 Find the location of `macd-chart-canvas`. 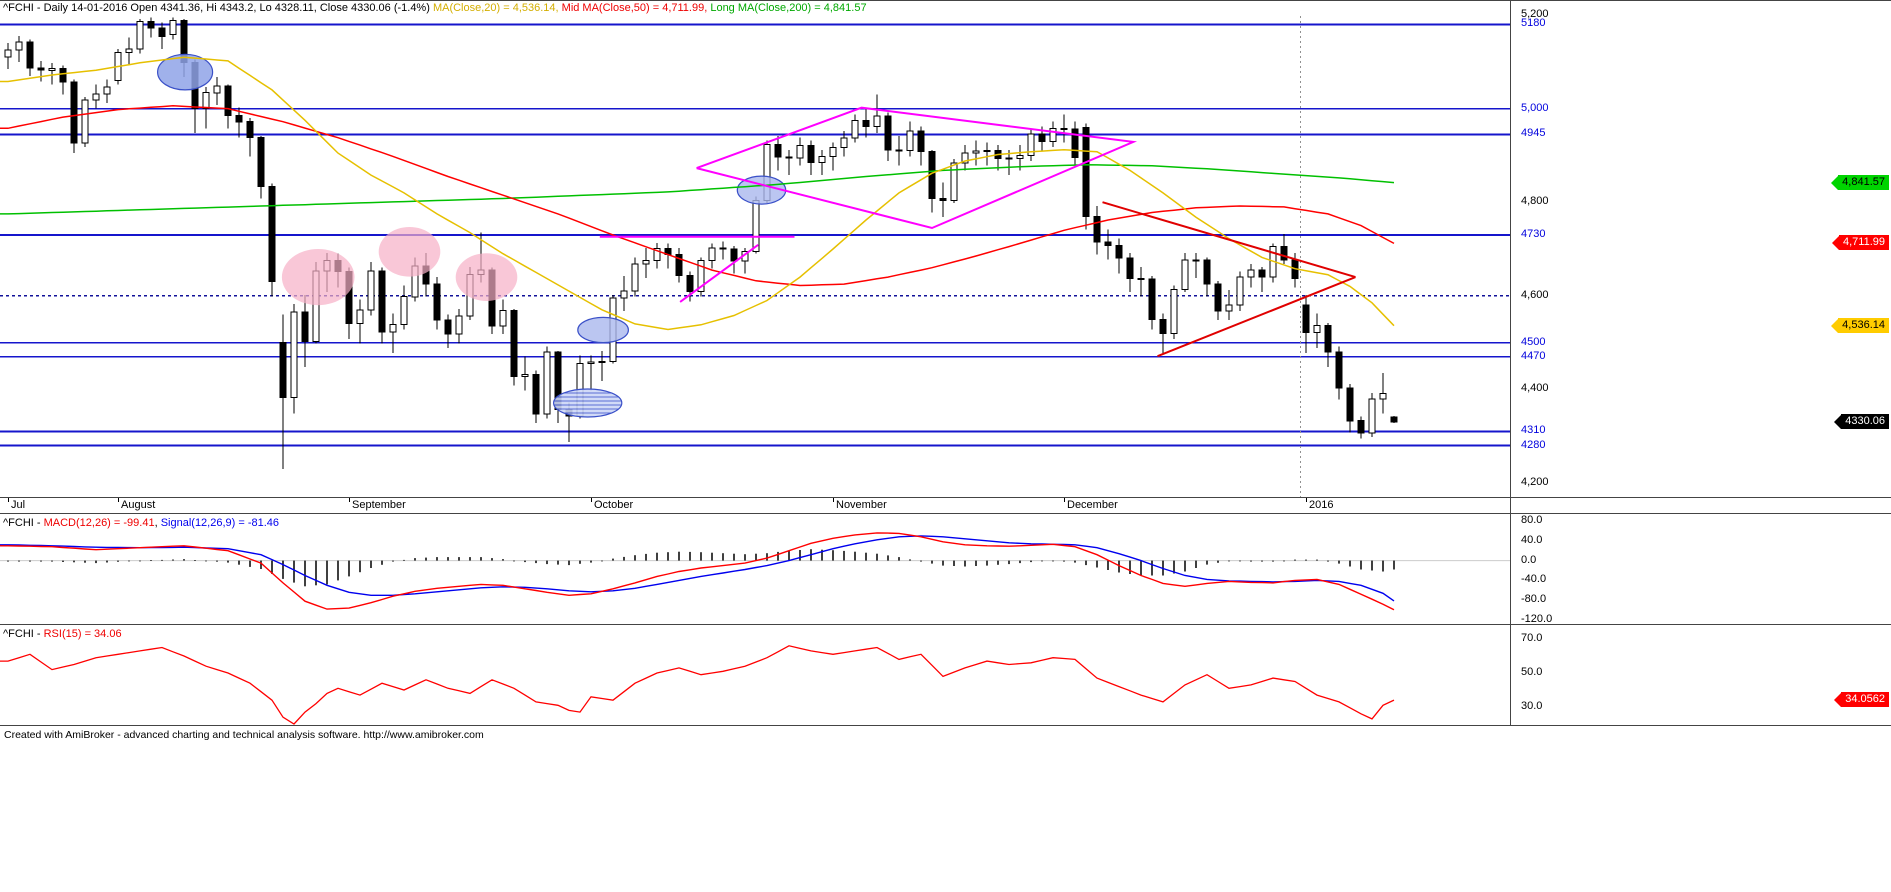

macd-chart-canvas is located at coordinates (755, 569).